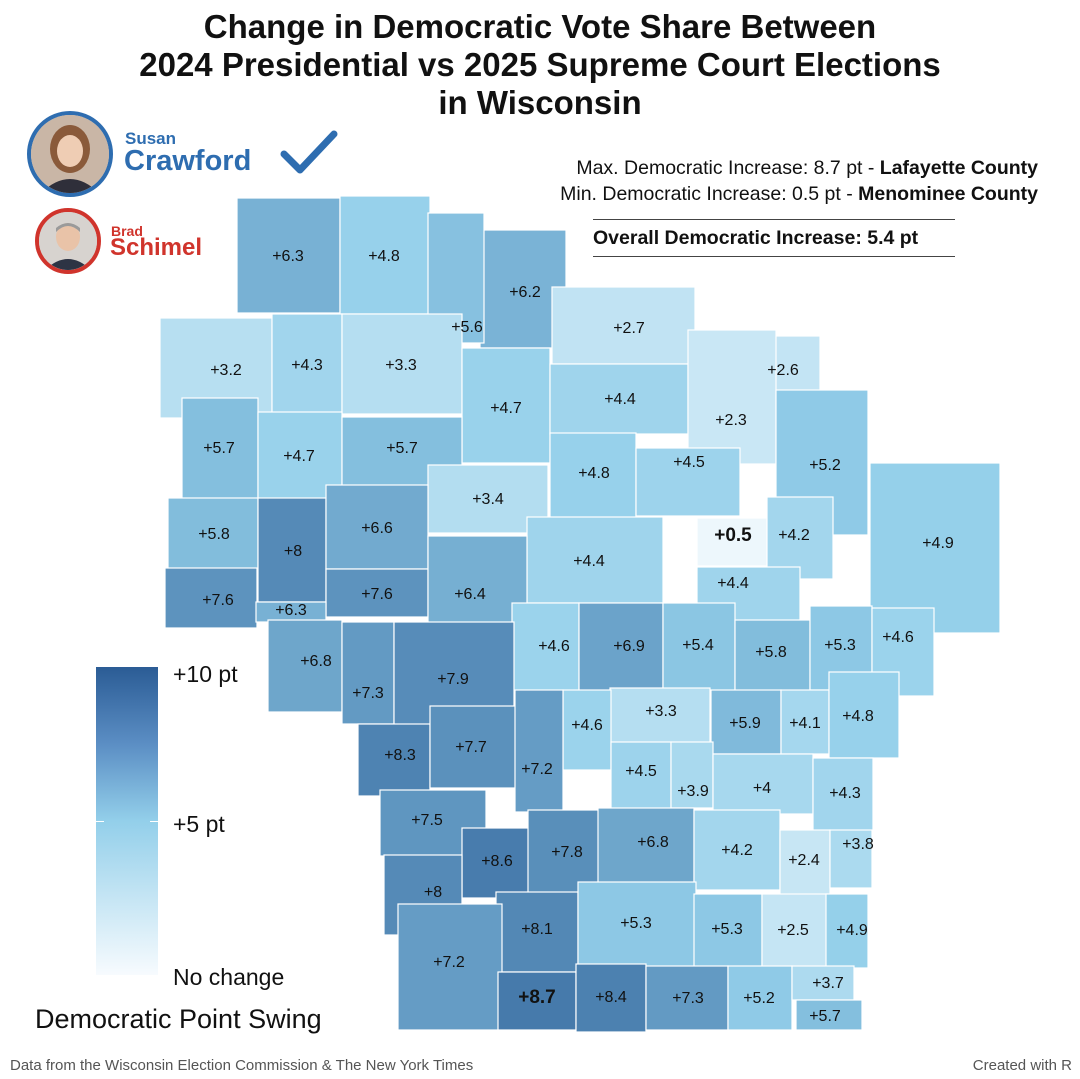 This screenshot has width=1080, height=1079. Describe the element at coordinates (453, 679) in the screenshot. I see `county-label: +7.9` at that location.